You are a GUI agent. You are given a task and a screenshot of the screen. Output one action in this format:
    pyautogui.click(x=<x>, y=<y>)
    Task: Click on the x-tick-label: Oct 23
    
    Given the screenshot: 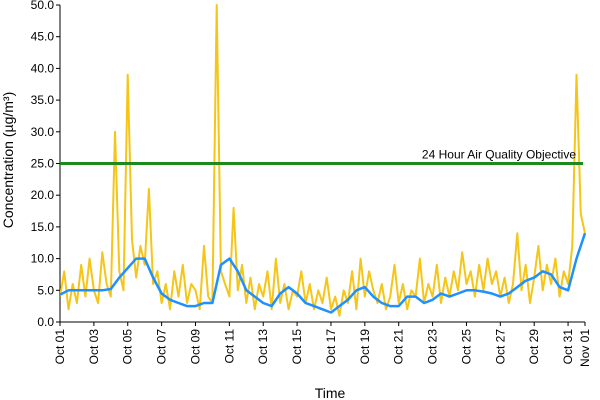 What is the action you would take?
    pyautogui.click(x=433, y=347)
    